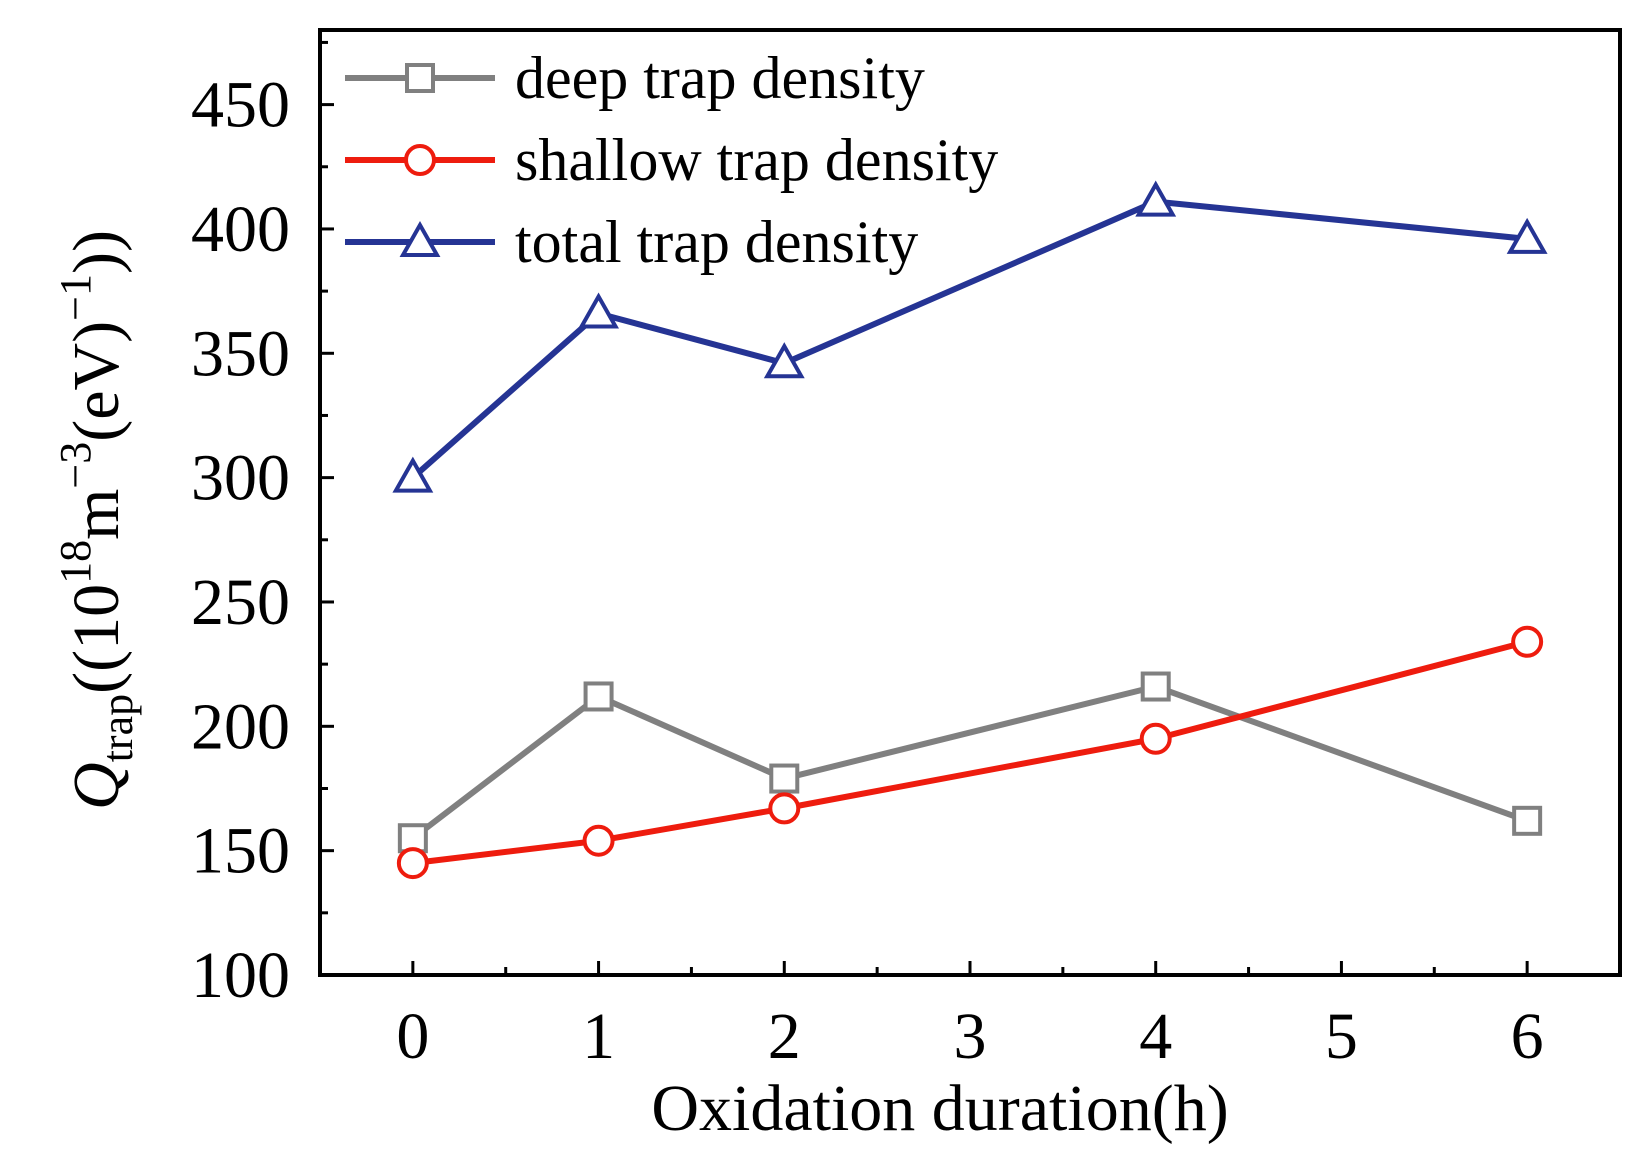 The height and width of the screenshot is (1163, 1647). What do you see at coordinates (939, 1108) in the screenshot?
I see `x-axis-title: Oxidation duration(h)` at bounding box center [939, 1108].